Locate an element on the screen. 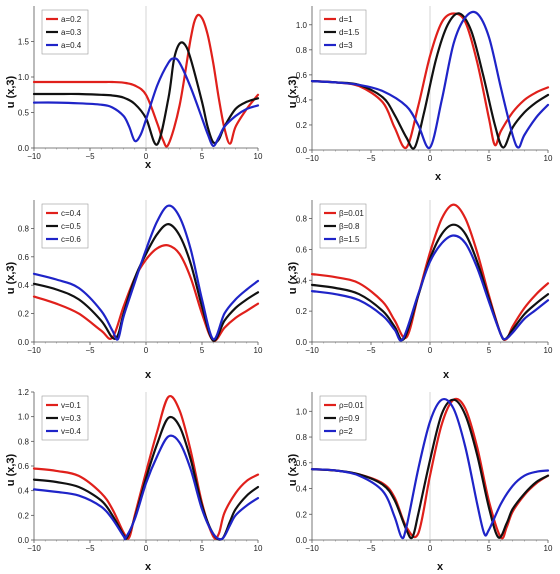  legend-label: c=0.5 is located at coordinates (71, 226).